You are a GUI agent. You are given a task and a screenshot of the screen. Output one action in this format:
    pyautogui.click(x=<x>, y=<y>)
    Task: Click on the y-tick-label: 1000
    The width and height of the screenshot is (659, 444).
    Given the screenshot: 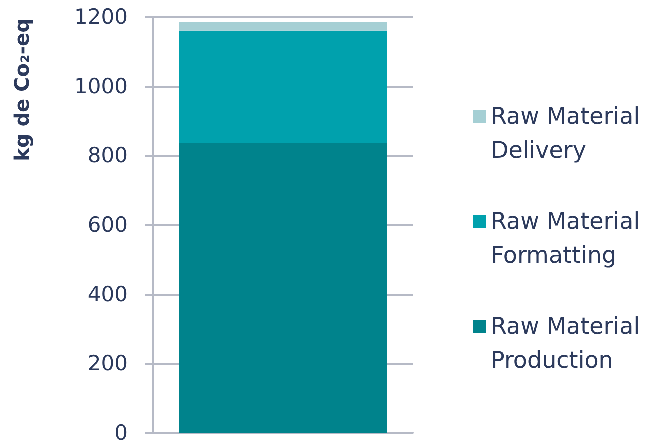 What is the action you would take?
    pyautogui.click(x=101, y=86)
    